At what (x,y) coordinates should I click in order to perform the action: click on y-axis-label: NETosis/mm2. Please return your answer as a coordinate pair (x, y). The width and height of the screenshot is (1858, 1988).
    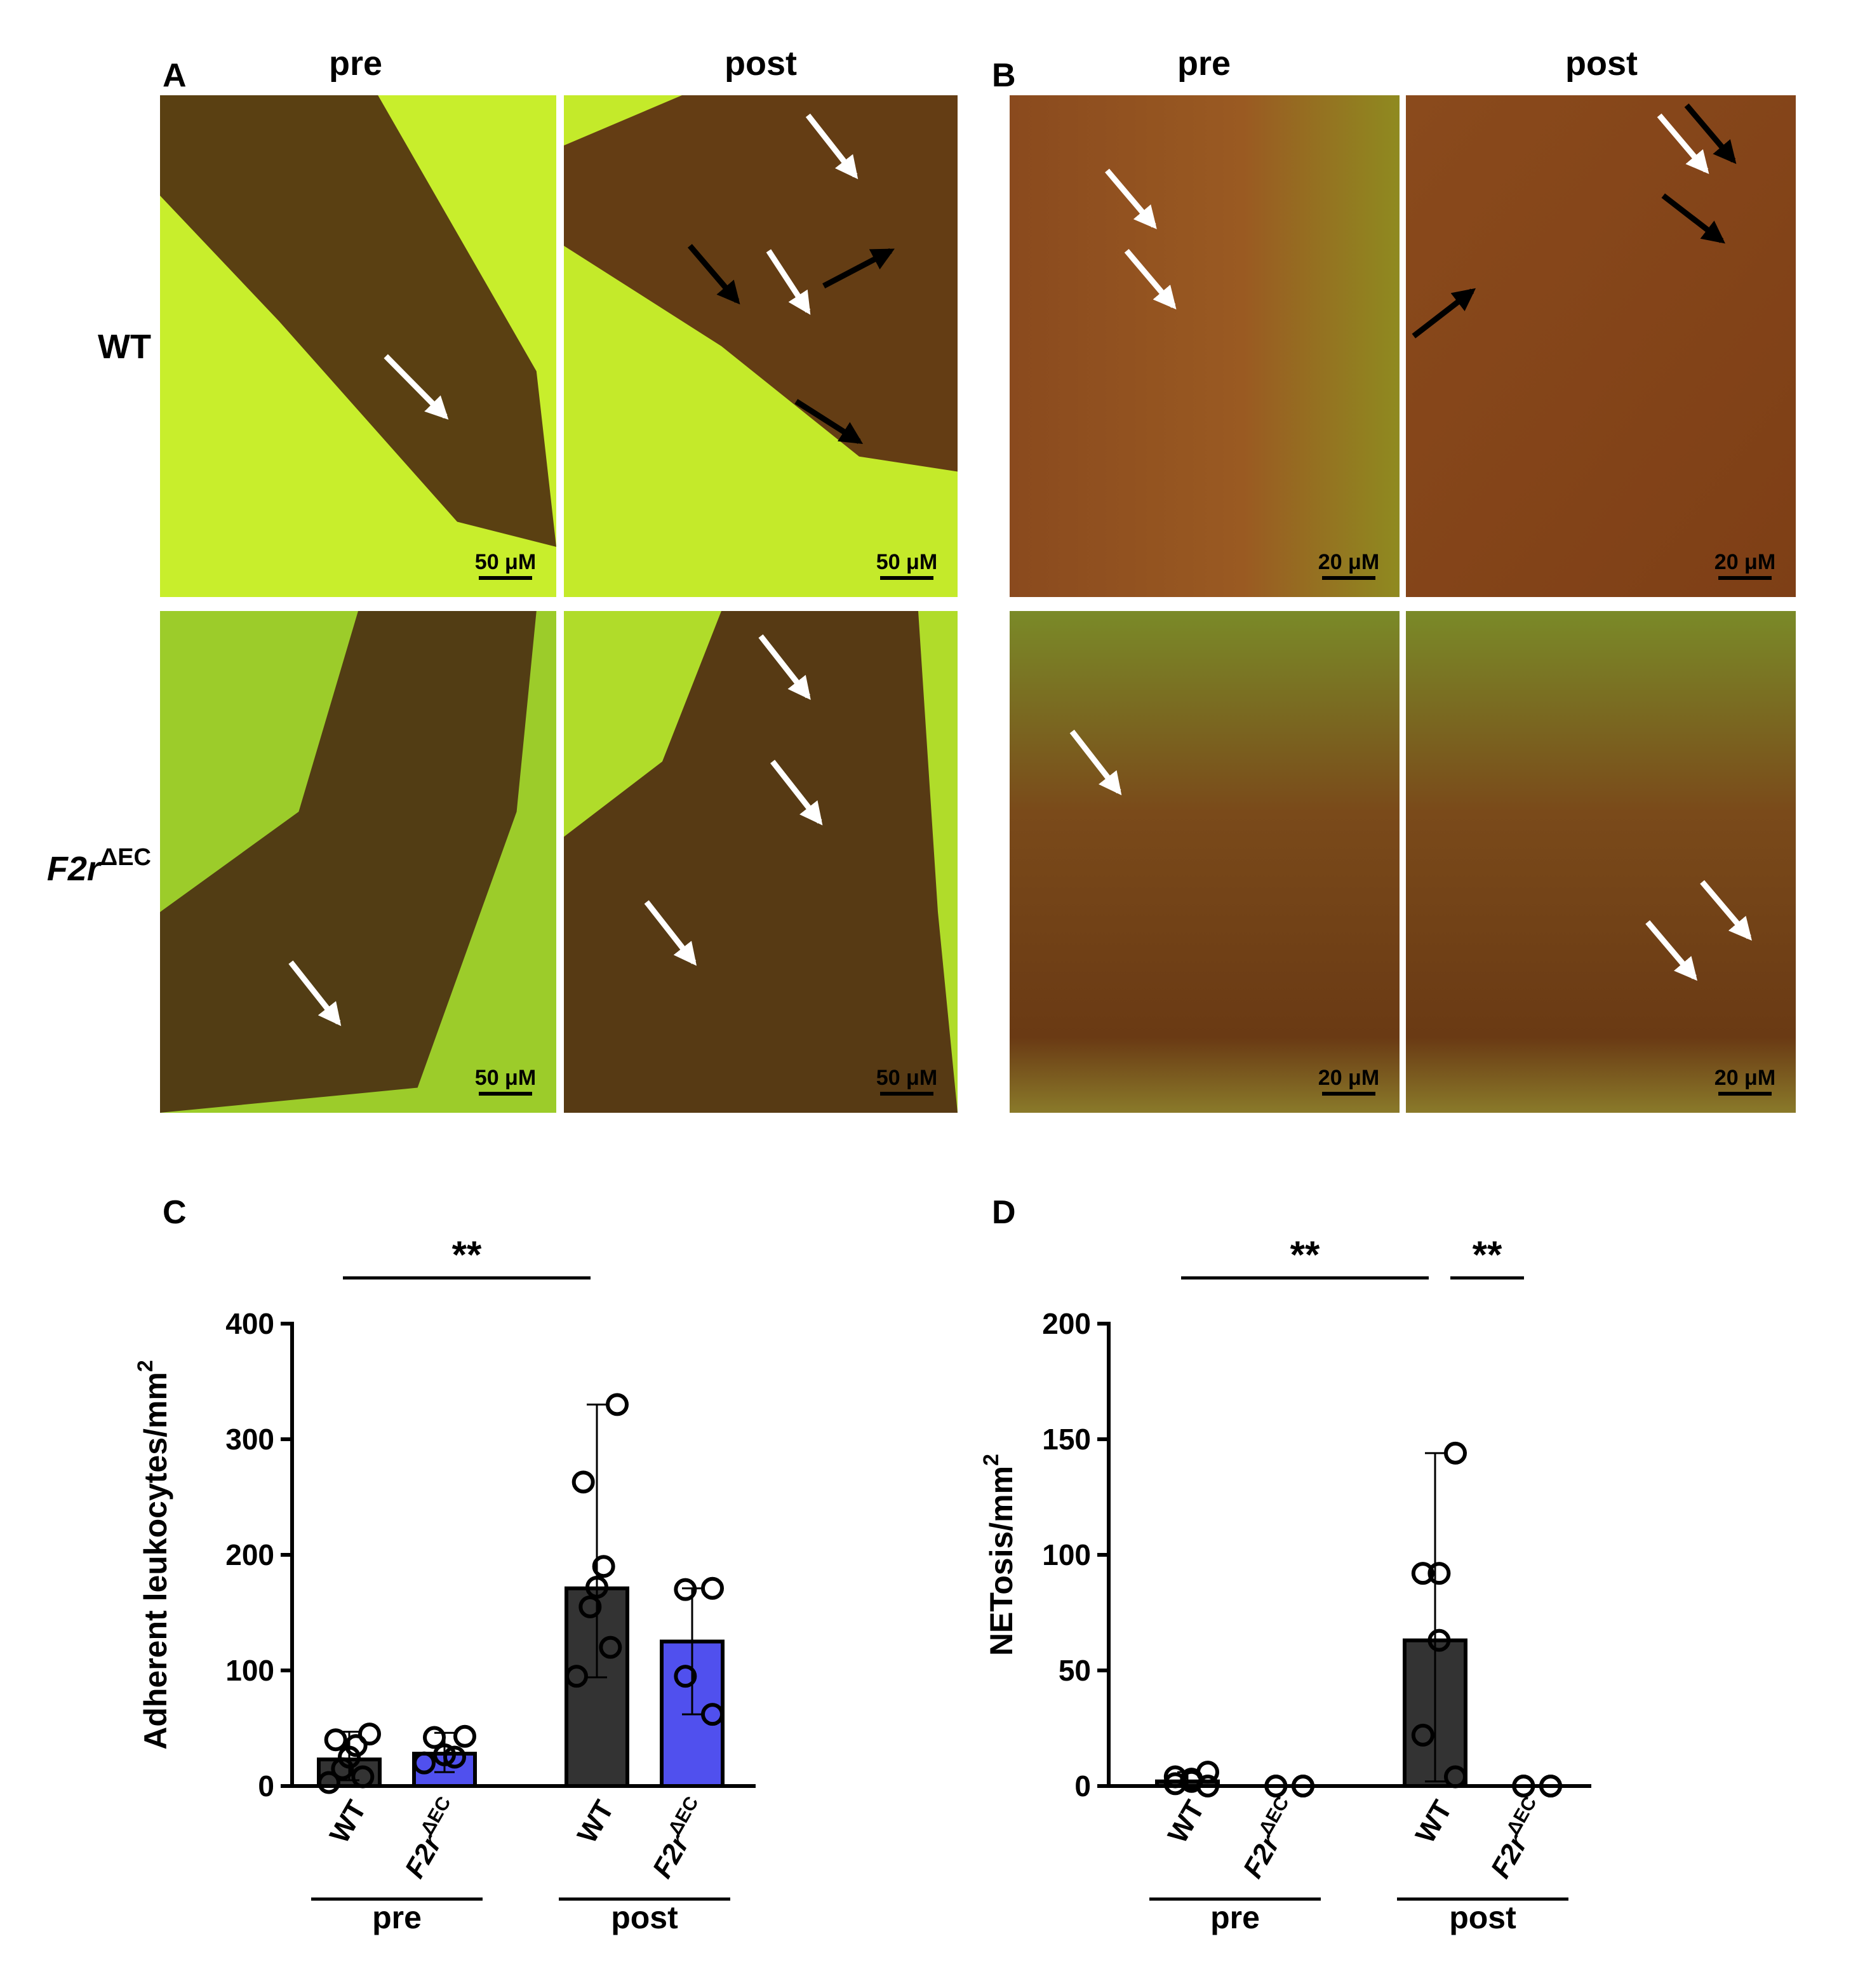
    Looking at the image, I should click on (999, 1555).